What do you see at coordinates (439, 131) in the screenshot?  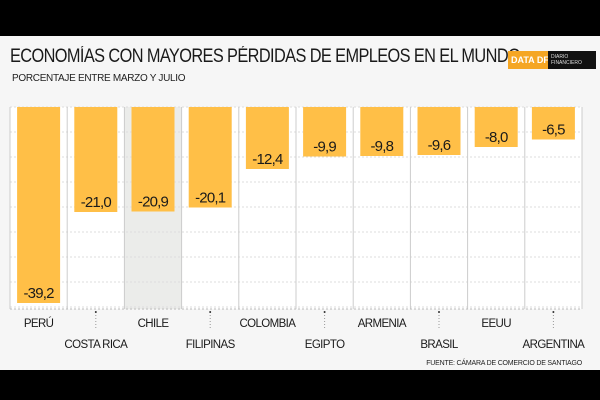 I see `bar-brasil` at bounding box center [439, 131].